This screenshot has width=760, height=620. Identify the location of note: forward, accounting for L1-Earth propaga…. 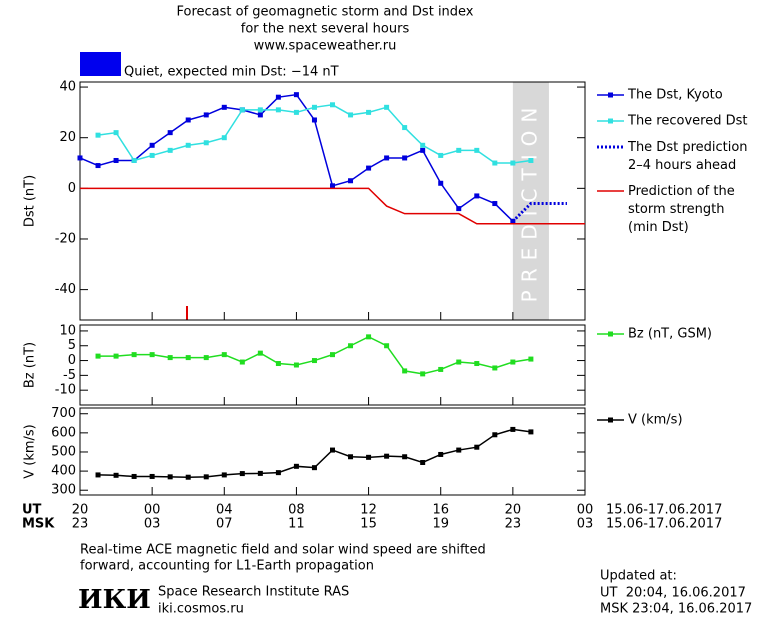
(227, 566).